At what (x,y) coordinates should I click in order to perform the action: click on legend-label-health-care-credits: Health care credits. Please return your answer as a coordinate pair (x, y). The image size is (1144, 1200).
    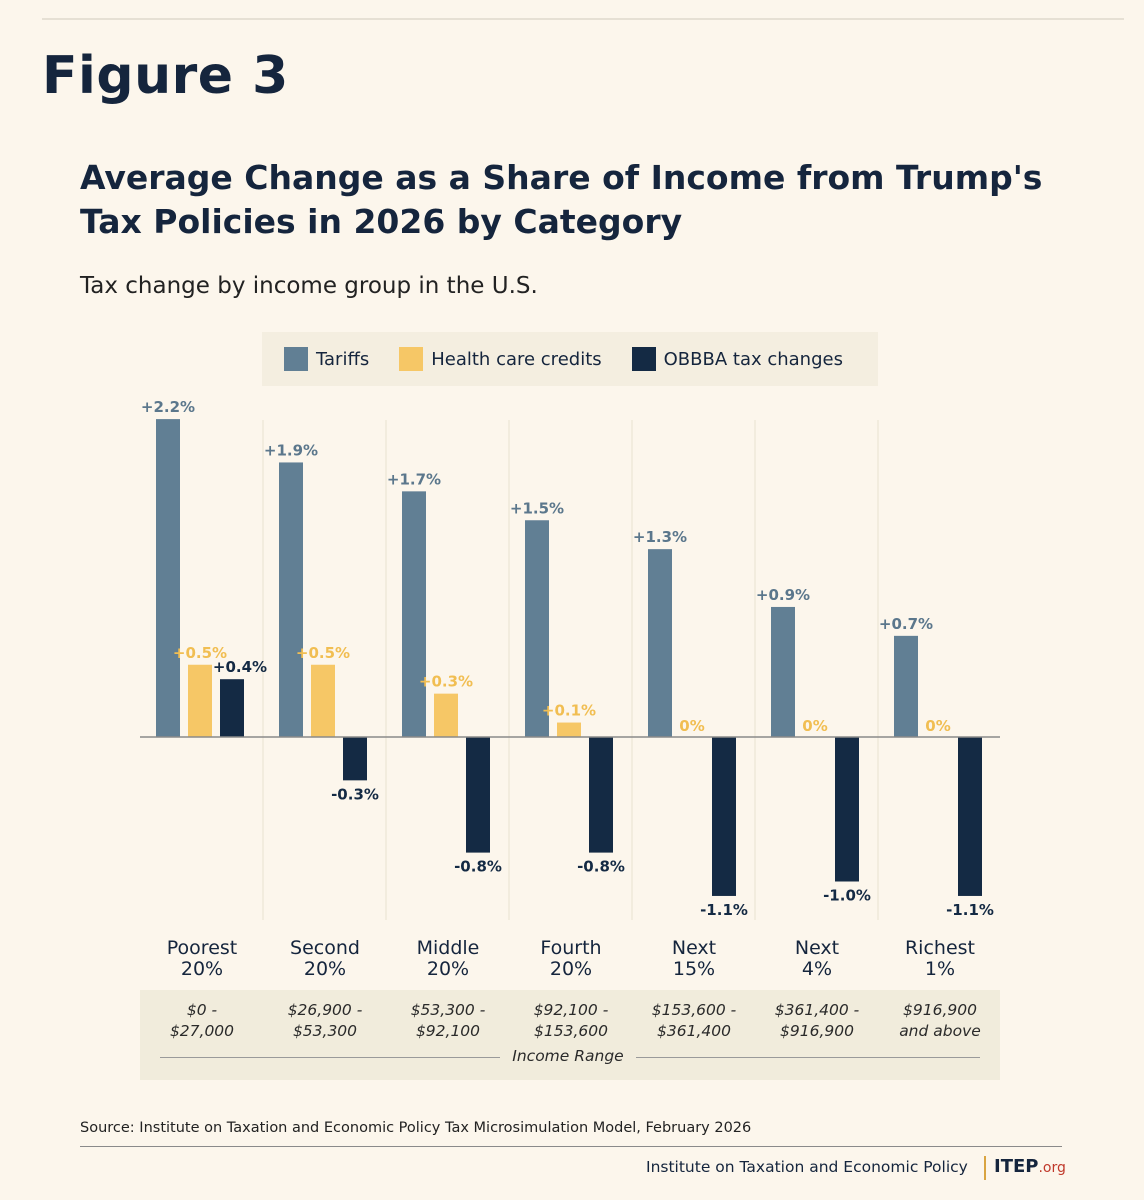
    Looking at the image, I should click on (516, 359).